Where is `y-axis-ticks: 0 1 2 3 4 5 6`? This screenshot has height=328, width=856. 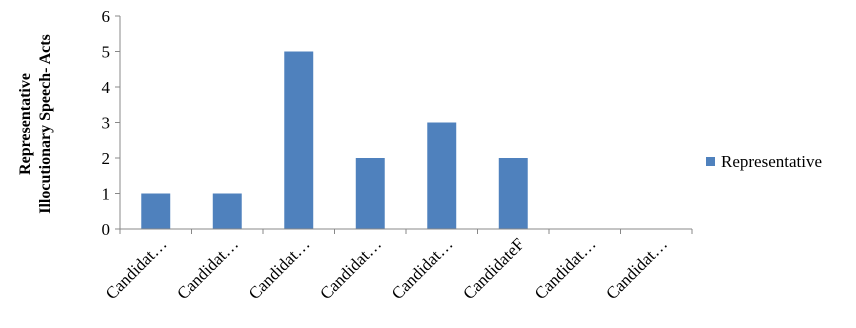 y-axis-ticks: 0 1 2 3 4 5 6 is located at coordinates (111, 123).